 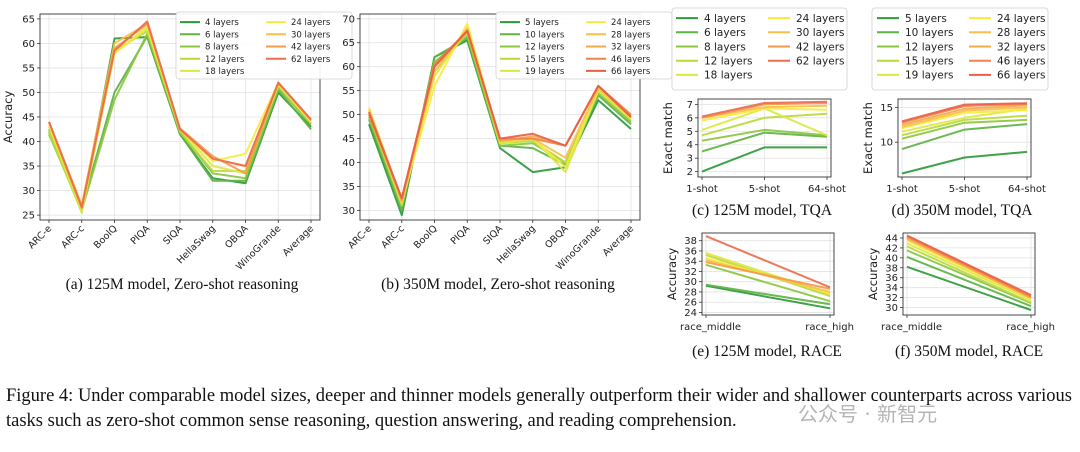 I want to click on x-tick-label: 1-shot, so click(x=702, y=189).